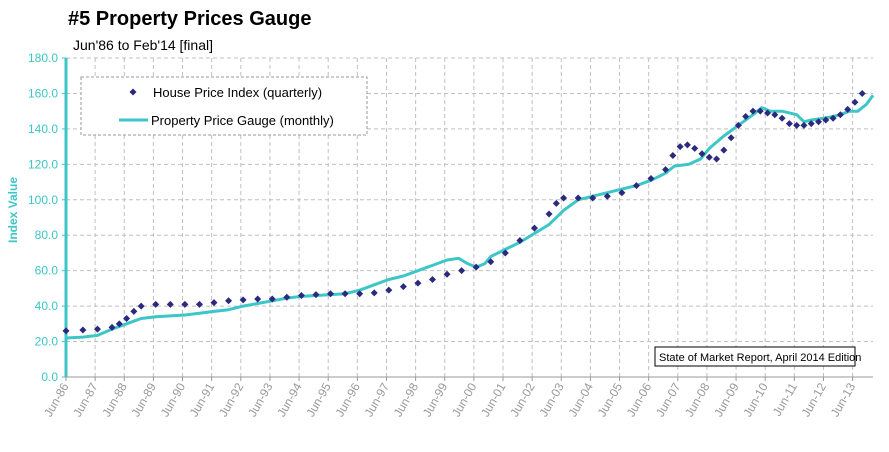  I want to click on legend-diamond, so click(133, 92).